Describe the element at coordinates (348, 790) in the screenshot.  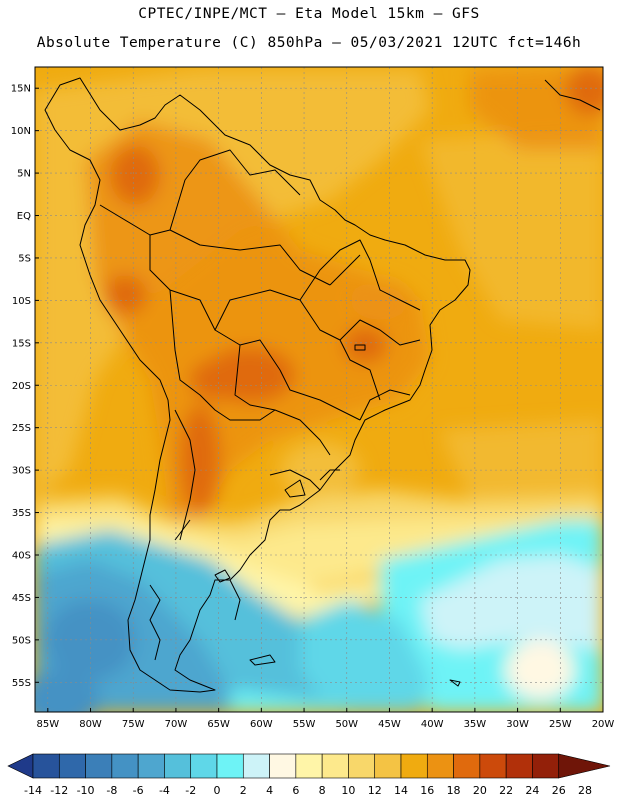
I see `colorbar-label: 10` at that location.